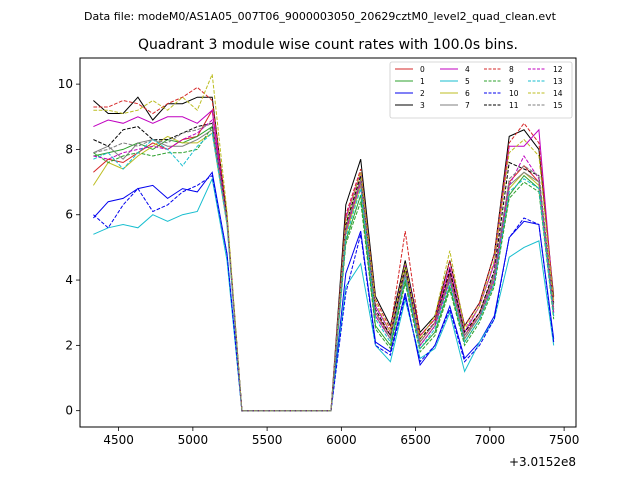 This screenshot has width=640, height=480. Describe the element at coordinates (490, 440) in the screenshot. I see `x-tick-label: 7000` at that location.